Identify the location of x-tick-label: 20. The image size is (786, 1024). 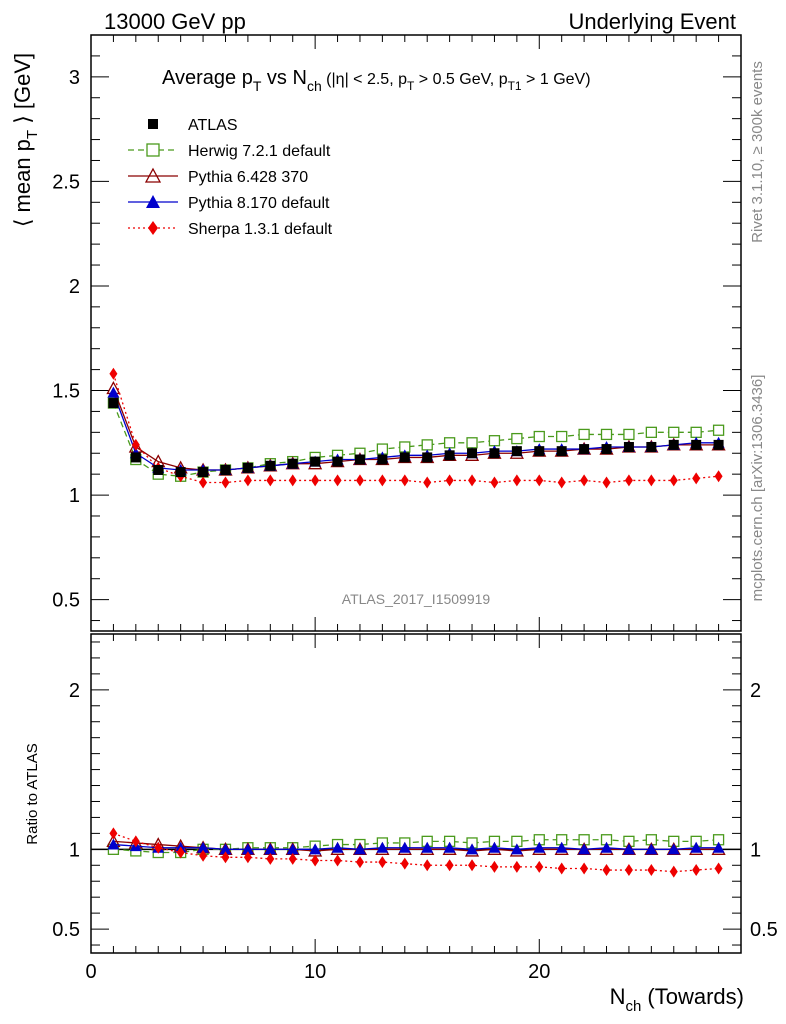
(539, 972).